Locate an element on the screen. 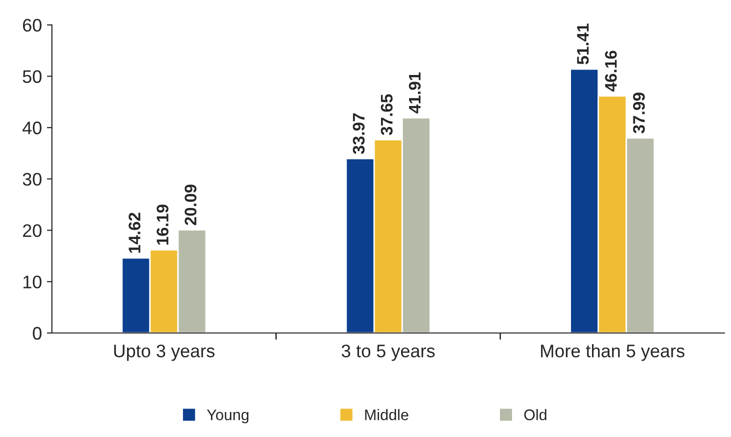  y-tick-label: 0 is located at coordinates (37, 333).